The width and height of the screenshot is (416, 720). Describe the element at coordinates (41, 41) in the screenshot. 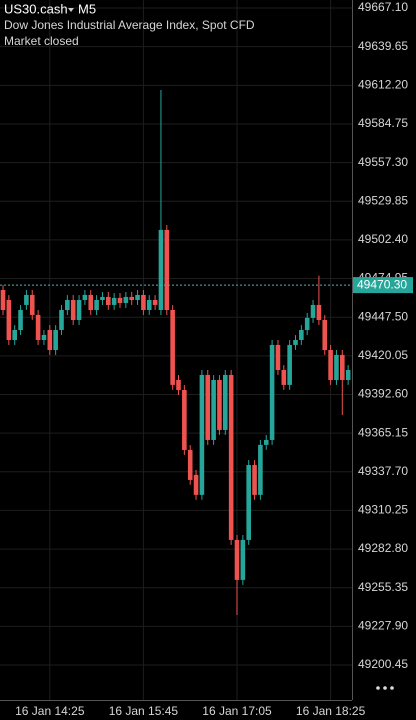

I see `status: Market closed` at that location.